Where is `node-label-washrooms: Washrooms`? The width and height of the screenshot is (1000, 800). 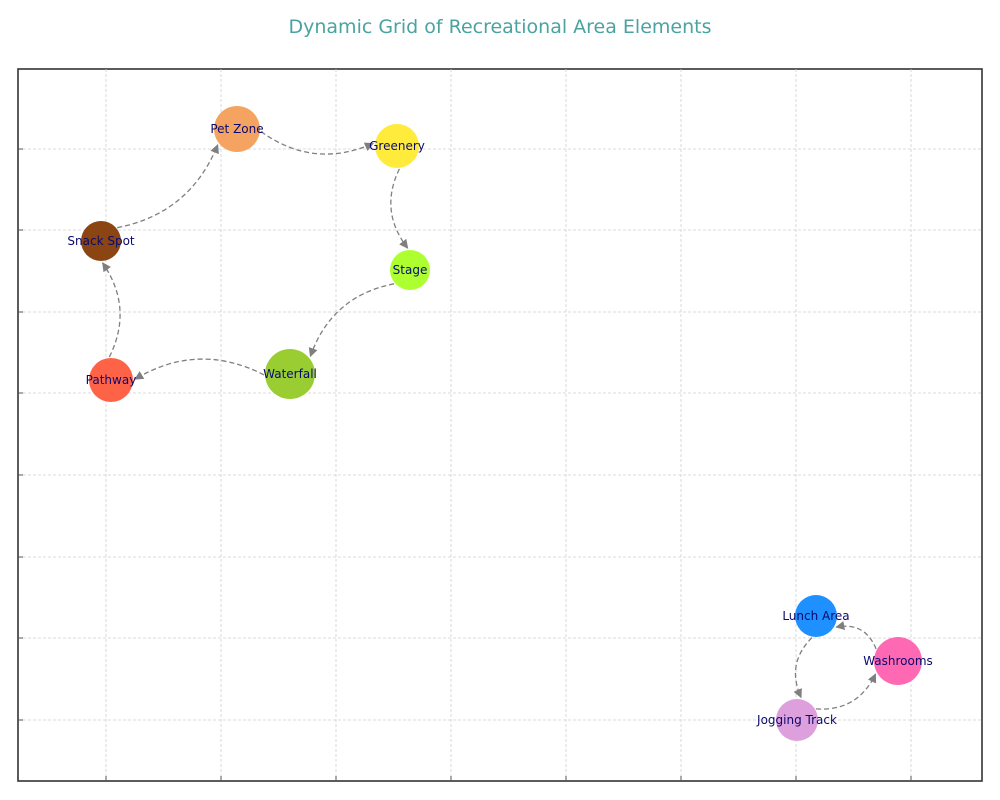
node-label-washrooms: Washrooms is located at coordinates (898, 661).